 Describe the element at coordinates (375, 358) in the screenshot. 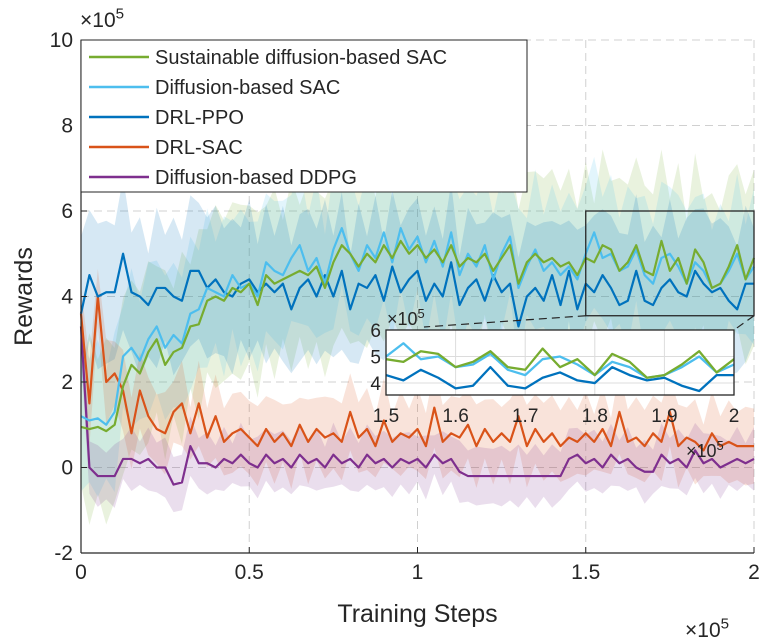

I see `inset-y-tick-label: 5` at that location.